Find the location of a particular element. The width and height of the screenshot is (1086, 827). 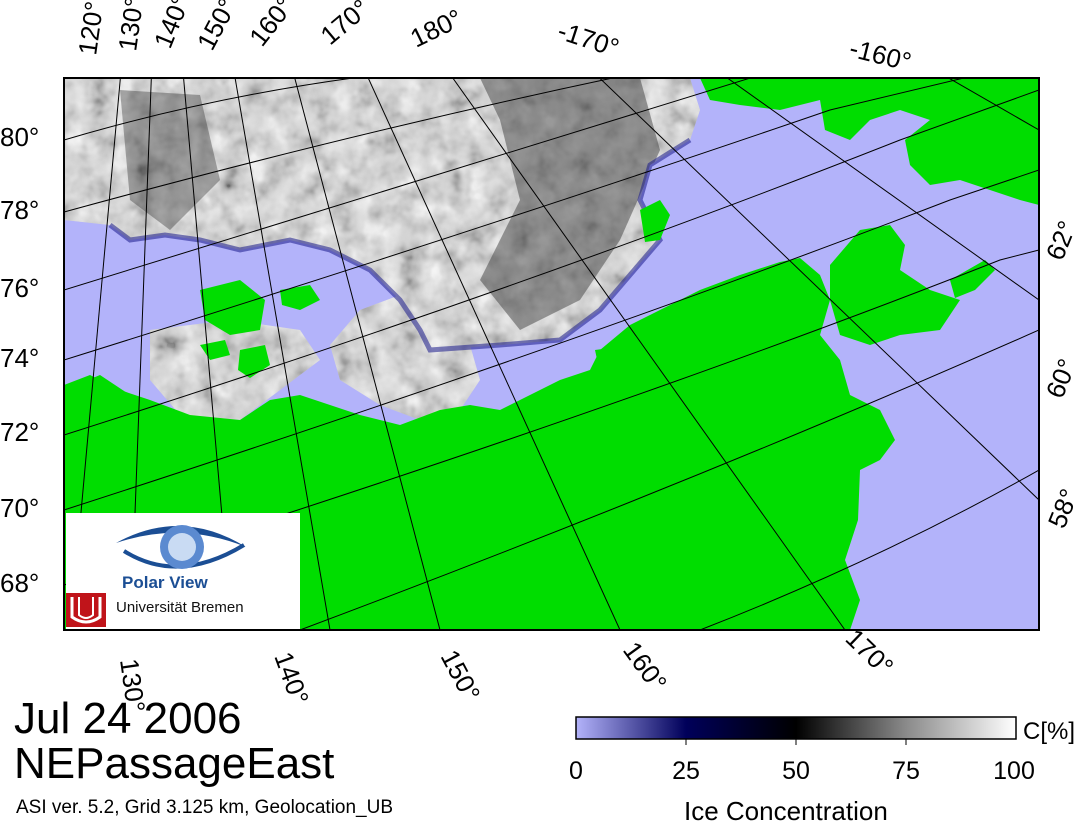

eye-logo-icon is located at coordinates (156, 576).